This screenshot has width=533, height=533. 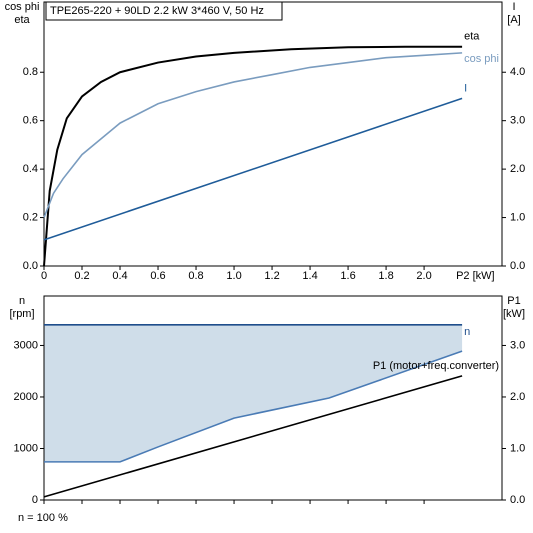 What do you see at coordinates (26, 397) in the screenshot?
I see `y-tick-label: 2000` at bounding box center [26, 397].